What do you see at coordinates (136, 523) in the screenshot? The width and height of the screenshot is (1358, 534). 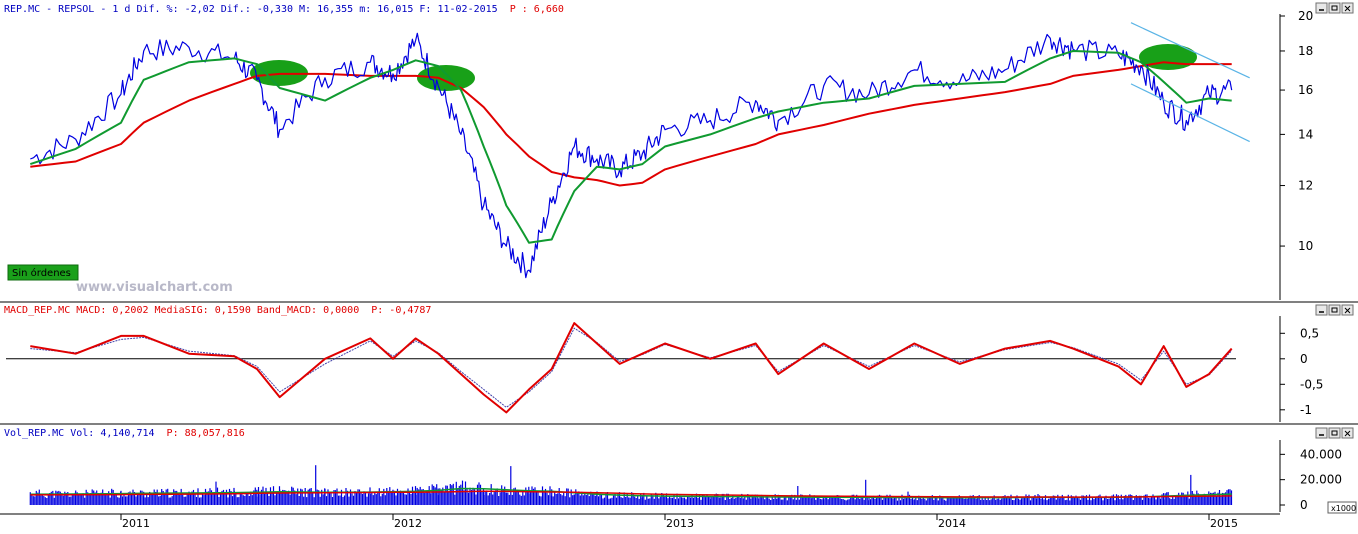 I see `x-tick-label: 2011` at bounding box center [136, 523].